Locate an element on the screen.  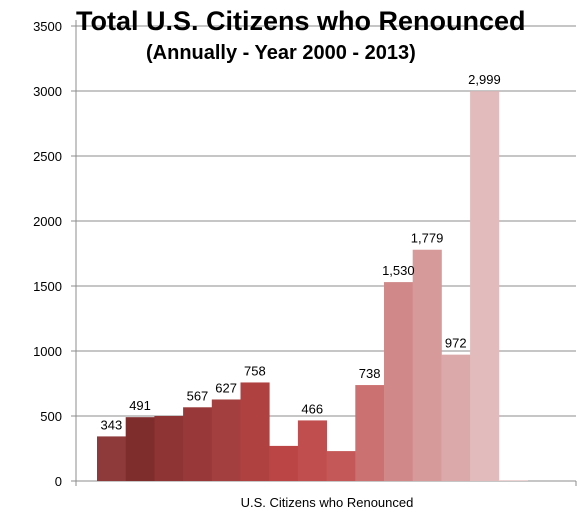
x-axis-label: U.S. Citizens who Renounced is located at coordinates (327, 502).